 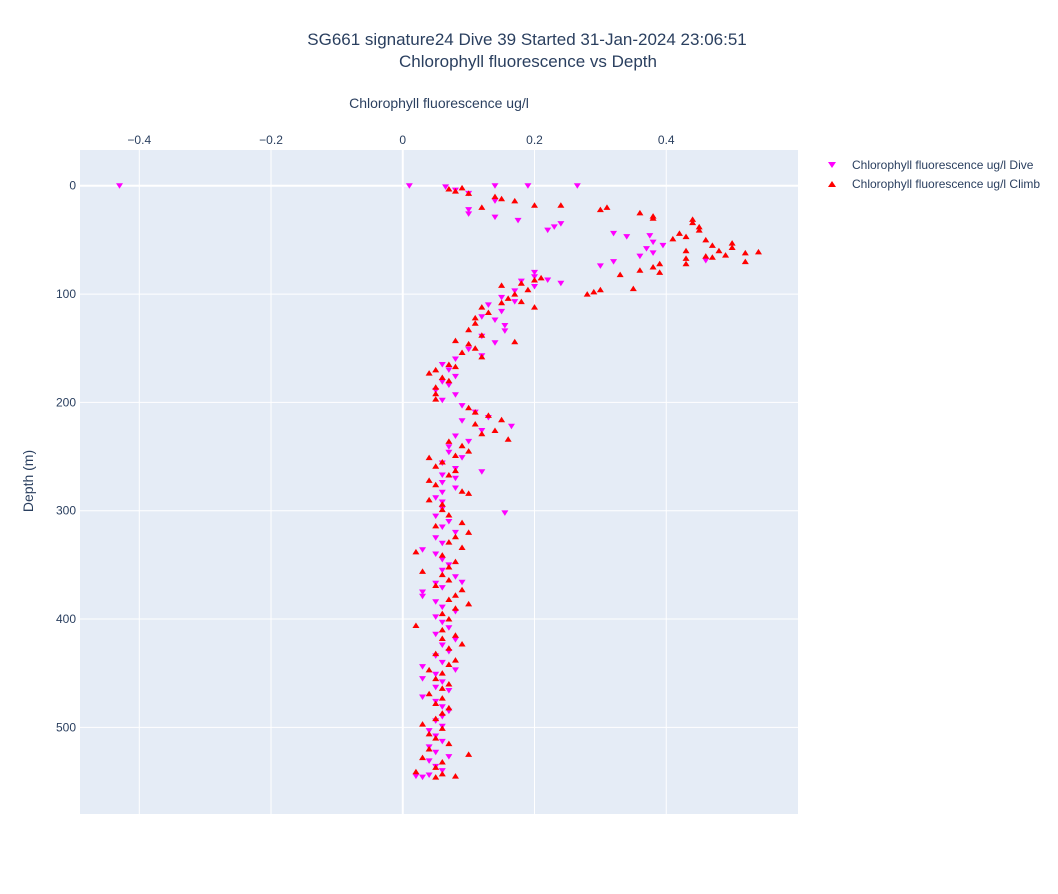 I want to click on legend-item-dive: Chlorophyll fluorescence ug/l Dive, so click(x=931, y=165).